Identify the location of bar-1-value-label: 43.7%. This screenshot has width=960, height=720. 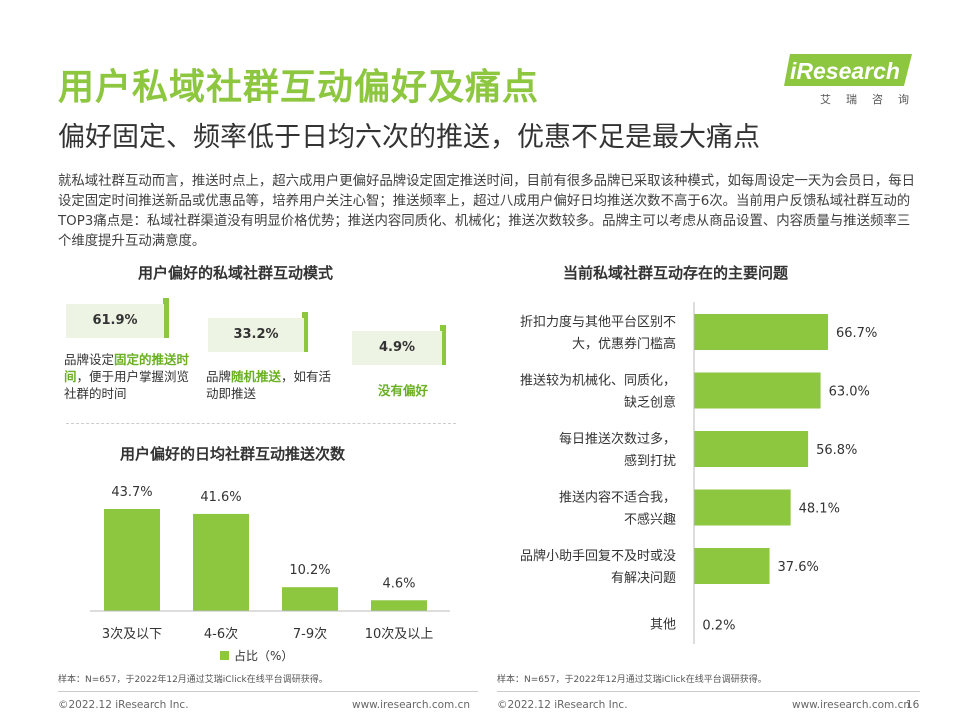
(131, 492).